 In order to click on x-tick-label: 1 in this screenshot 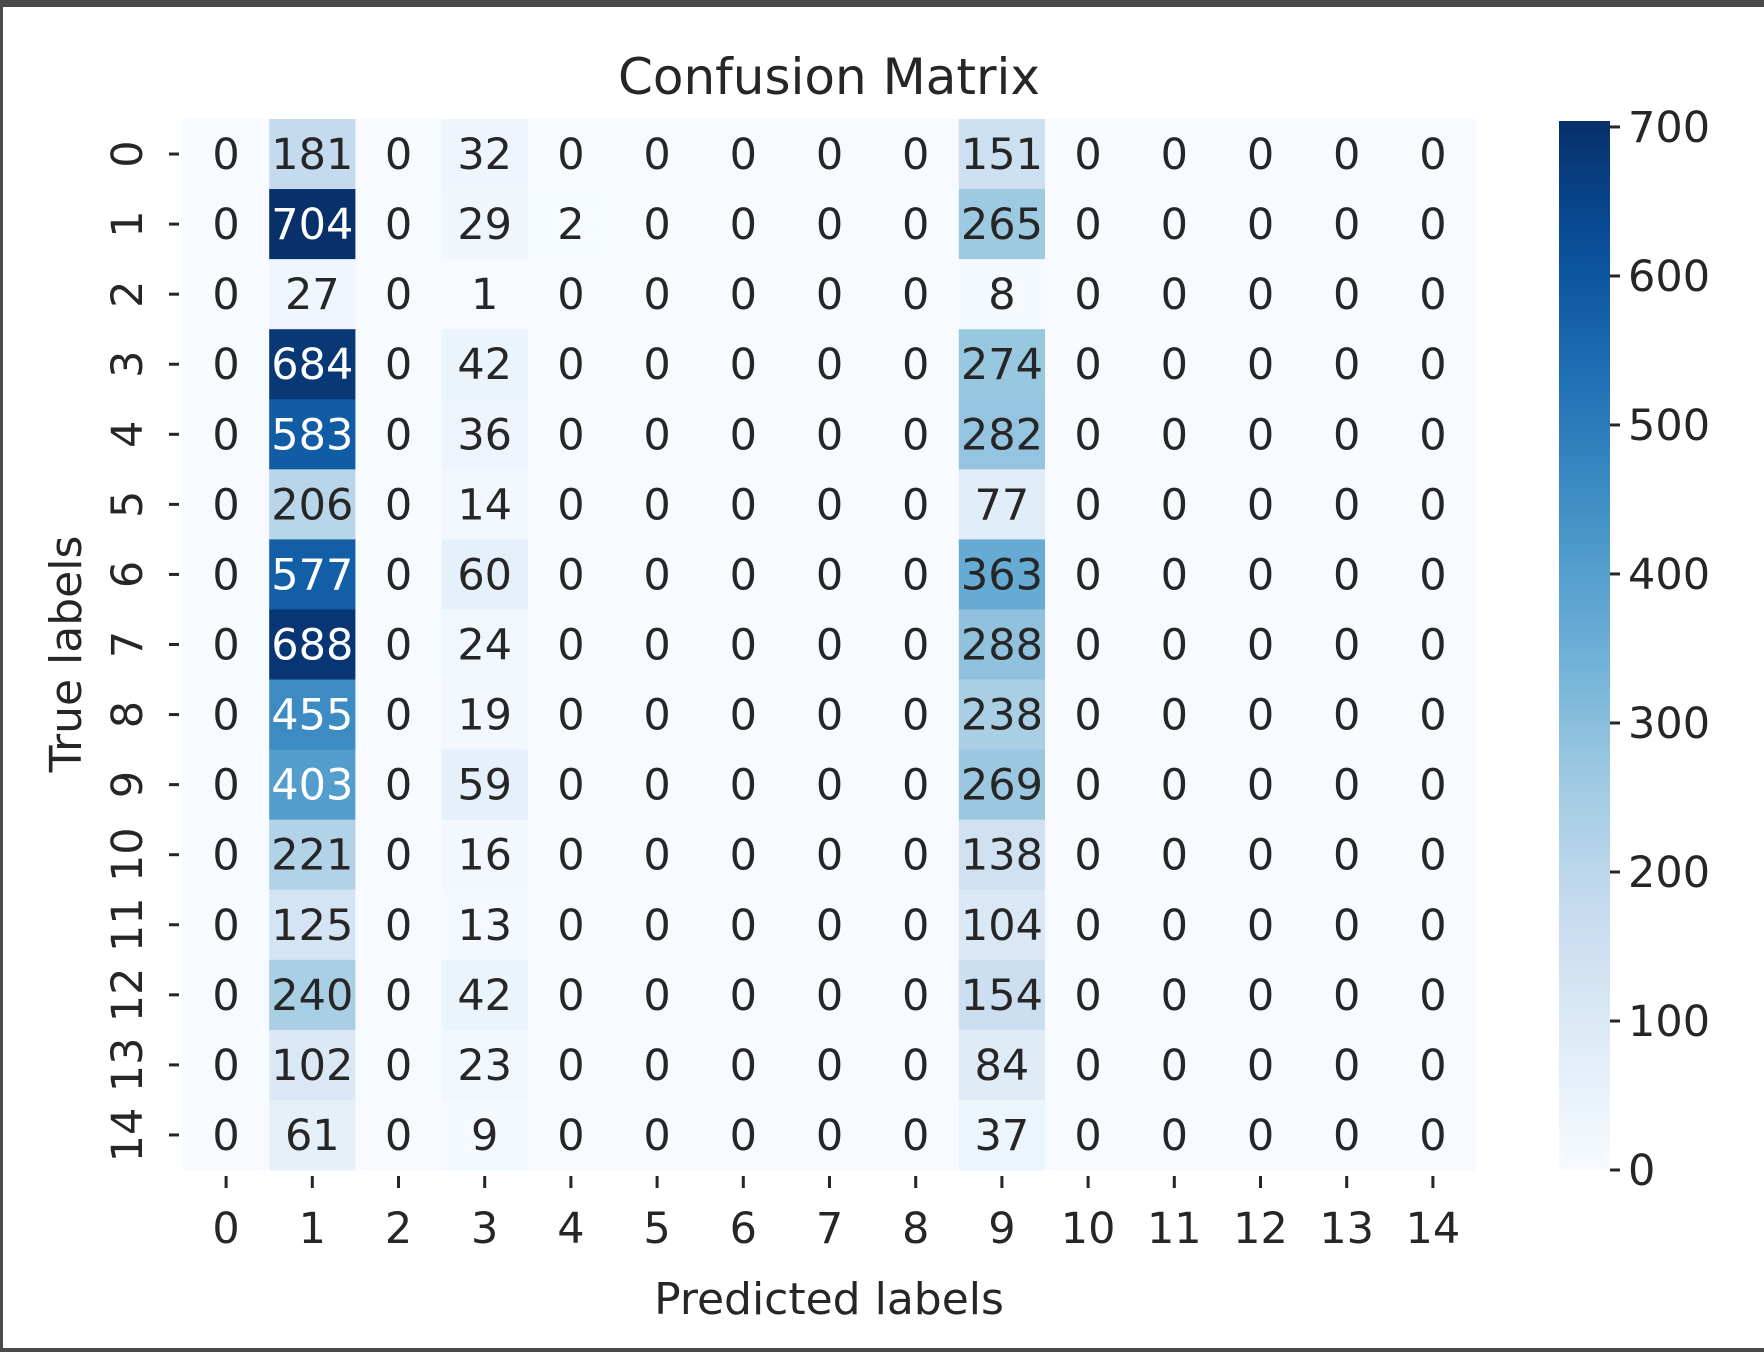, I will do `click(312, 1229)`.